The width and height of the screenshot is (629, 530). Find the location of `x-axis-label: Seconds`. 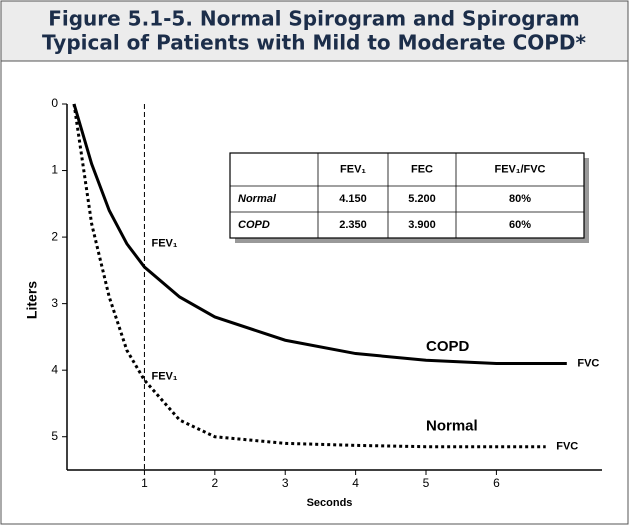

x-axis-label: Seconds is located at coordinates (330, 503).